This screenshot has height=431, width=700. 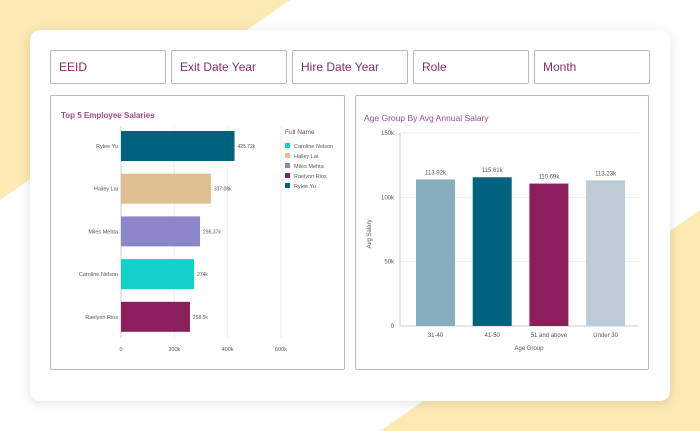 I want to click on data-label: 337.08k, so click(x=223, y=190).